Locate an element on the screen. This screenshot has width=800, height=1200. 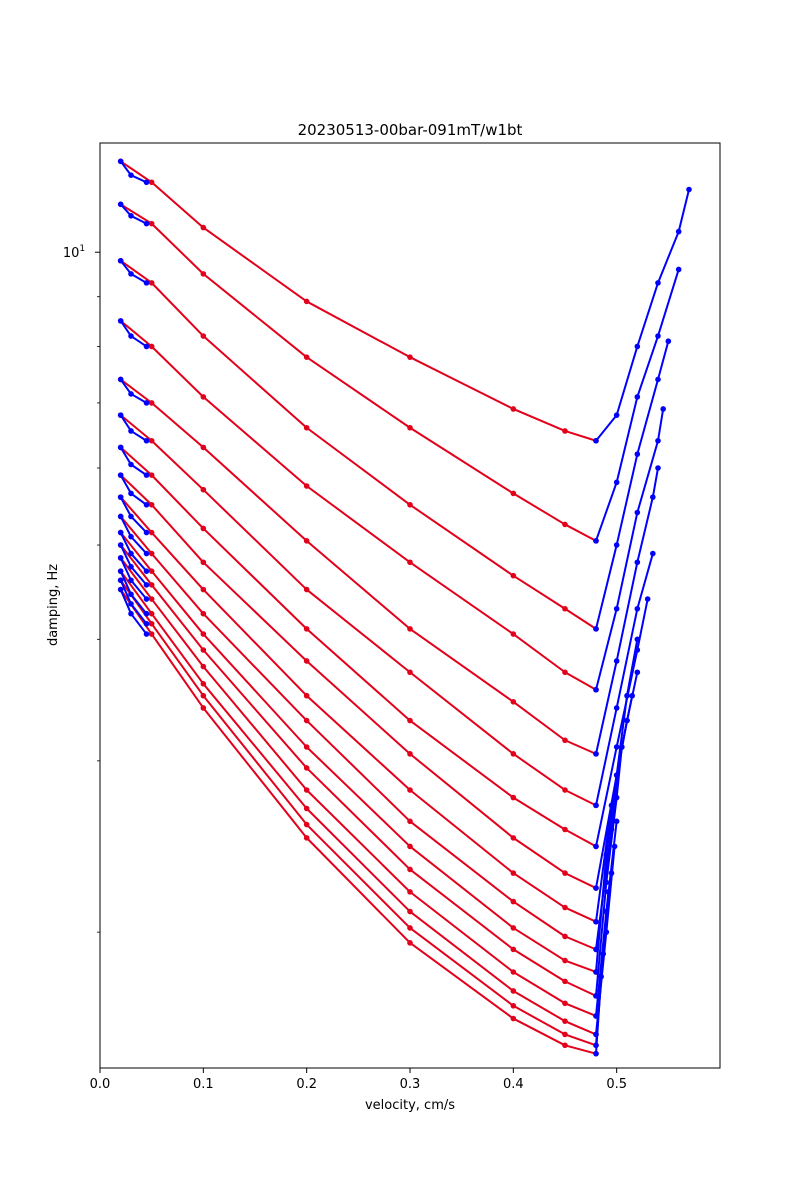
x-tick-label: 0.0 is located at coordinates (100, 1084).